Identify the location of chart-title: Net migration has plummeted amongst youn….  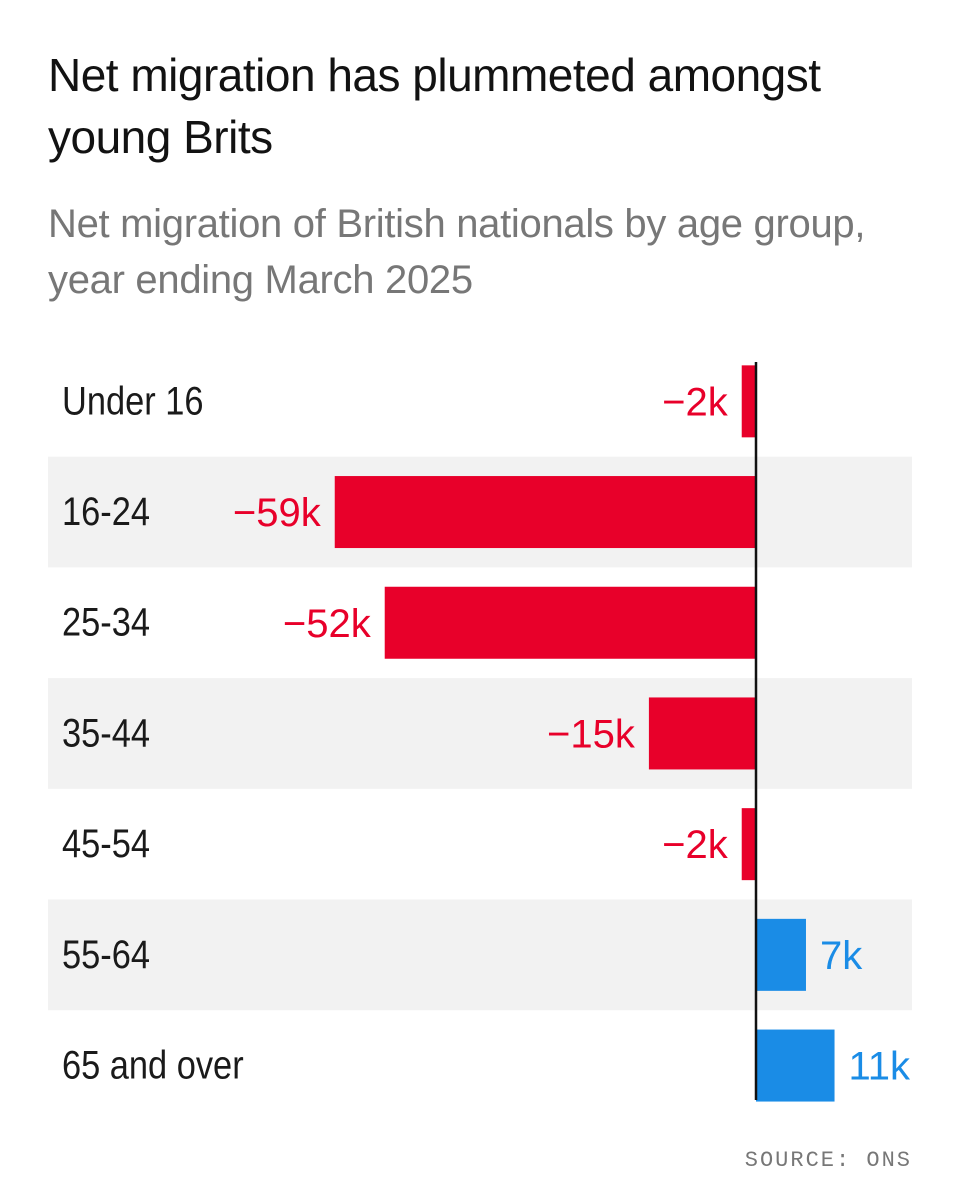
(434, 106).